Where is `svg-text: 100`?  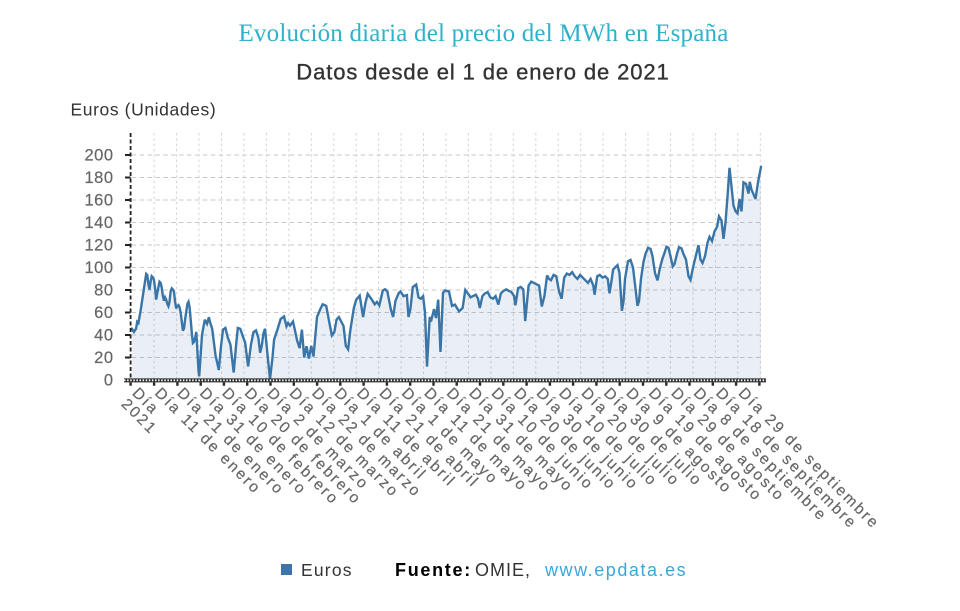
svg-text: 100 is located at coordinates (98, 268).